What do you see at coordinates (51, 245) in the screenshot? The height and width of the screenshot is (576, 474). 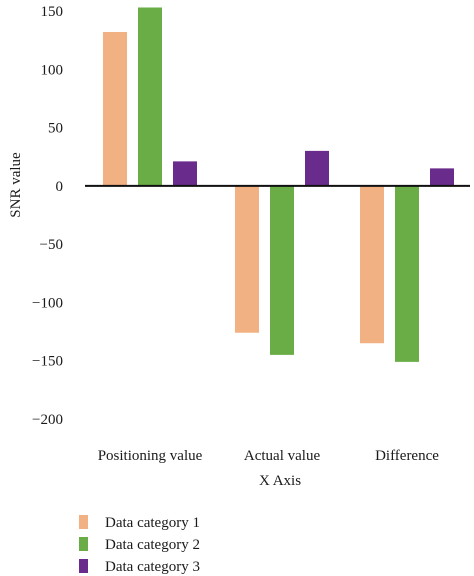 I see `y-tick-label: −50` at bounding box center [51, 245].